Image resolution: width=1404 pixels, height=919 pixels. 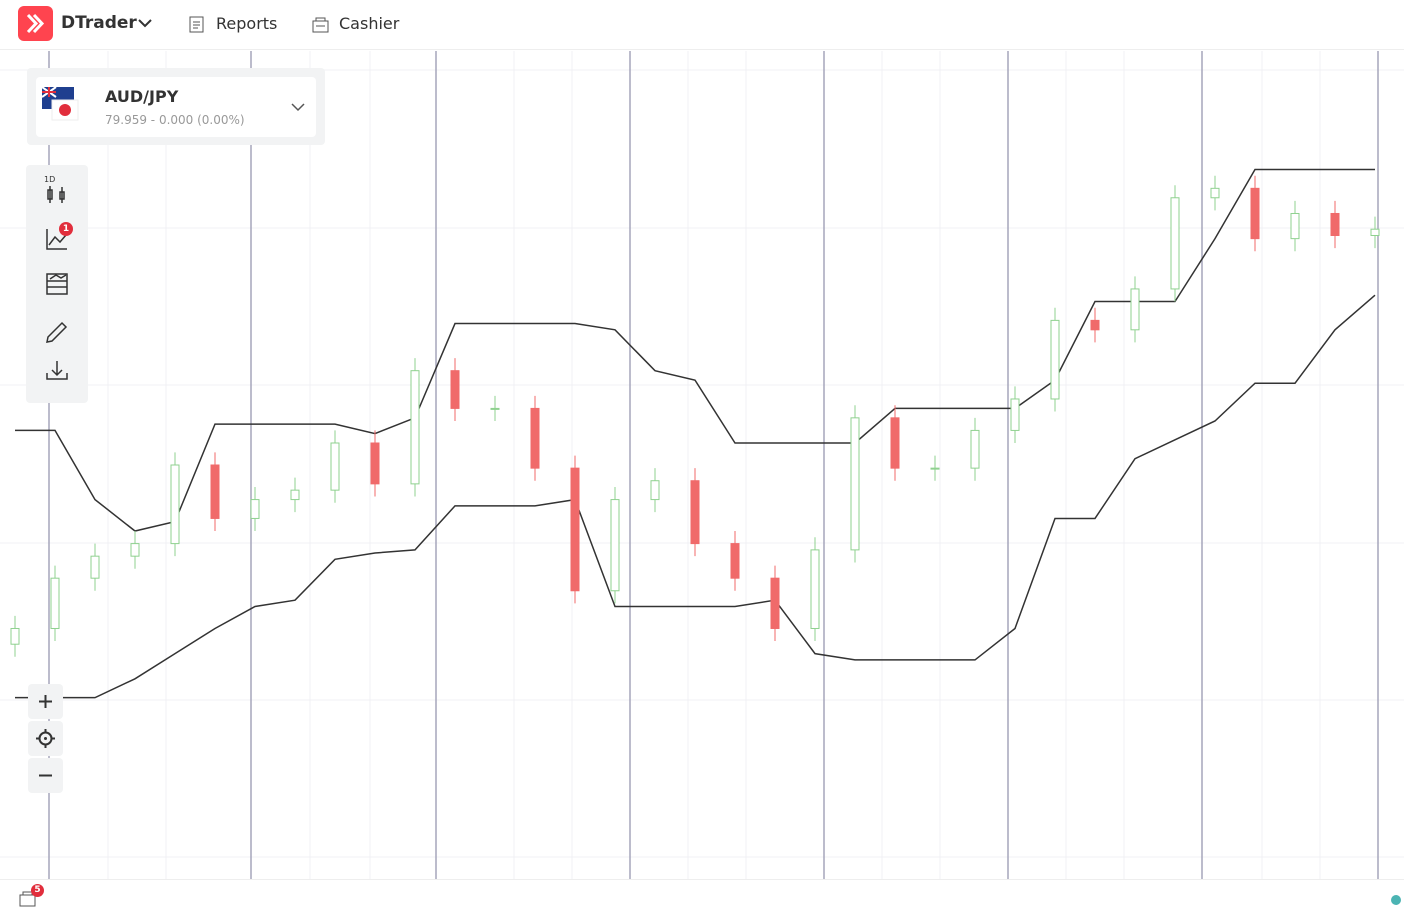 I want to click on positions-badge: 5, so click(x=37, y=890).